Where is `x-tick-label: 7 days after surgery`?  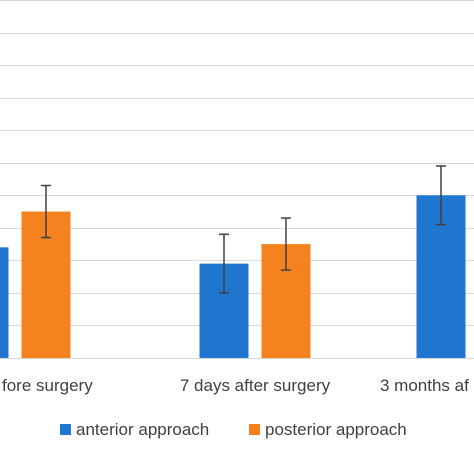
x-tick-label: 7 days after surgery is located at coordinates (255, 385).